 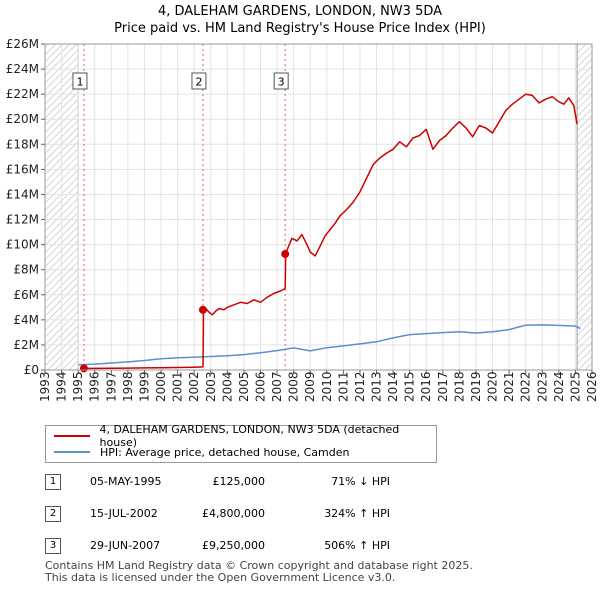 I want to click on x-tick-label: 2005, so click(x=244, y=386).